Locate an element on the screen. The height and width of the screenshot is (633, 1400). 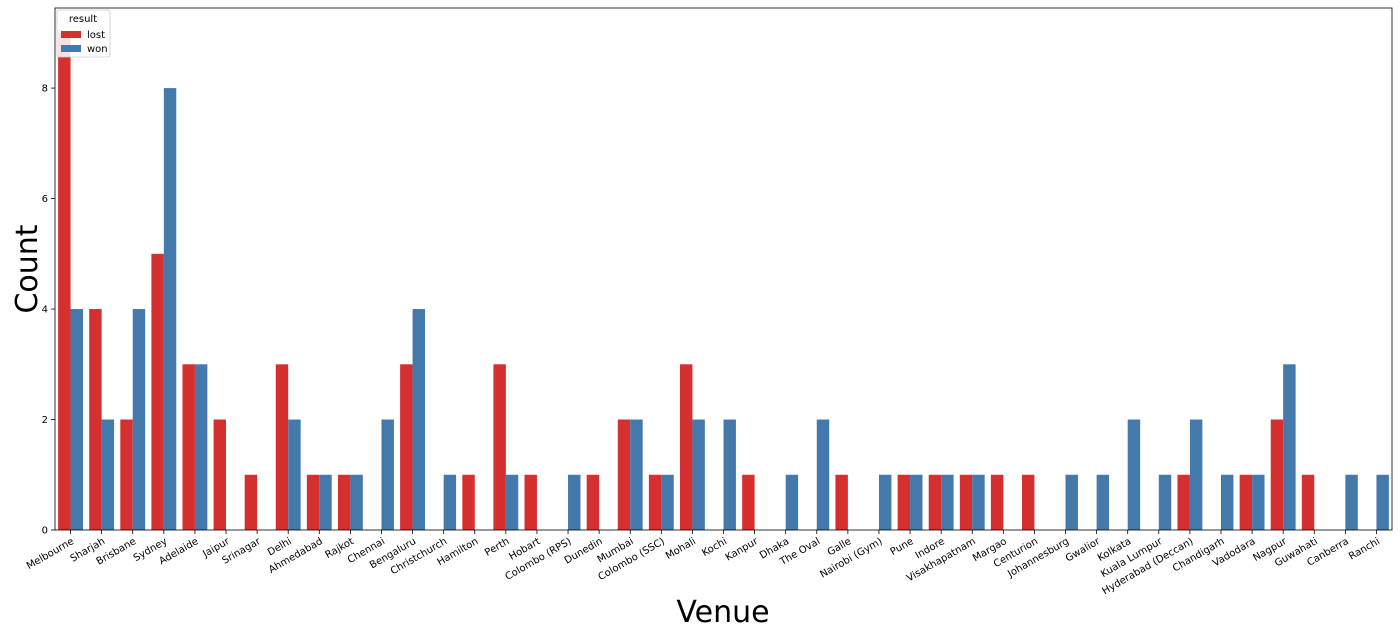
x-tick-label: Melbourne is located at coordinates (50, 554).